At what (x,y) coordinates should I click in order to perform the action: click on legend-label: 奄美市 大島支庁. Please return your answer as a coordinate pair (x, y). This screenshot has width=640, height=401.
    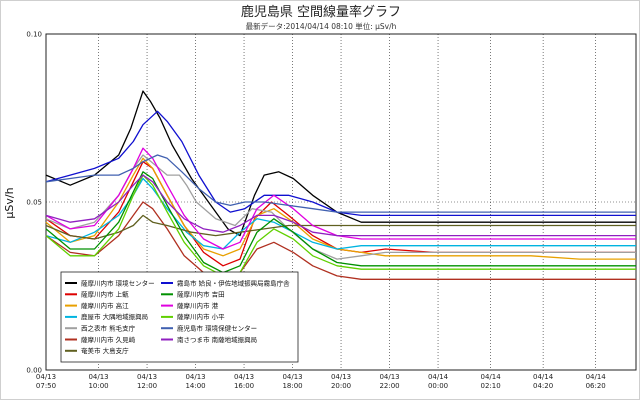
    Looking at the image, I should click on (105, 350).